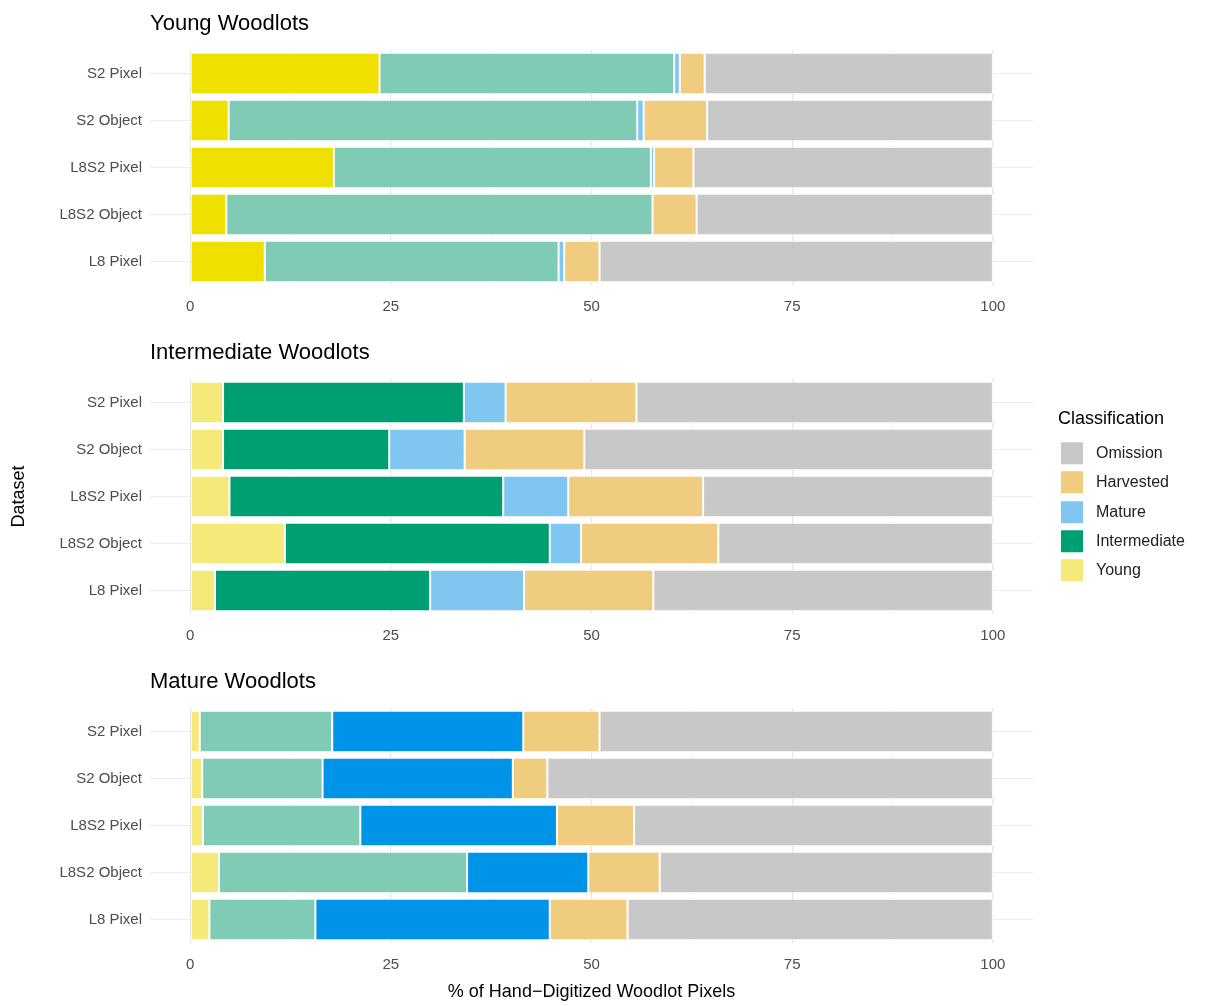  I want to click on chart-title: Intermediate Woodlots, so click(260, 352).